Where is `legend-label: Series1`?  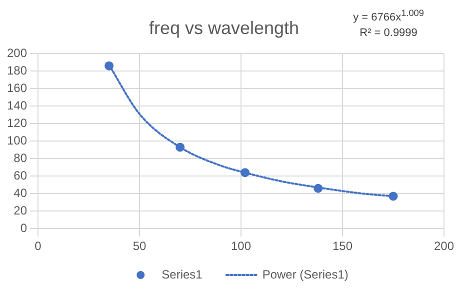
legend-label: Series1 is located at coordinates (182, 274).